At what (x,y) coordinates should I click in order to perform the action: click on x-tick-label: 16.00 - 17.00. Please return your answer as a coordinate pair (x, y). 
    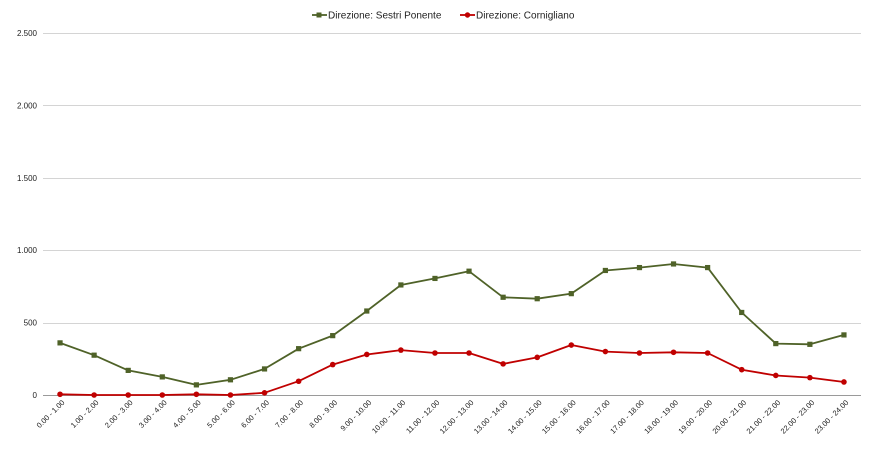
    Looking at the image, I should click on (593, 417).